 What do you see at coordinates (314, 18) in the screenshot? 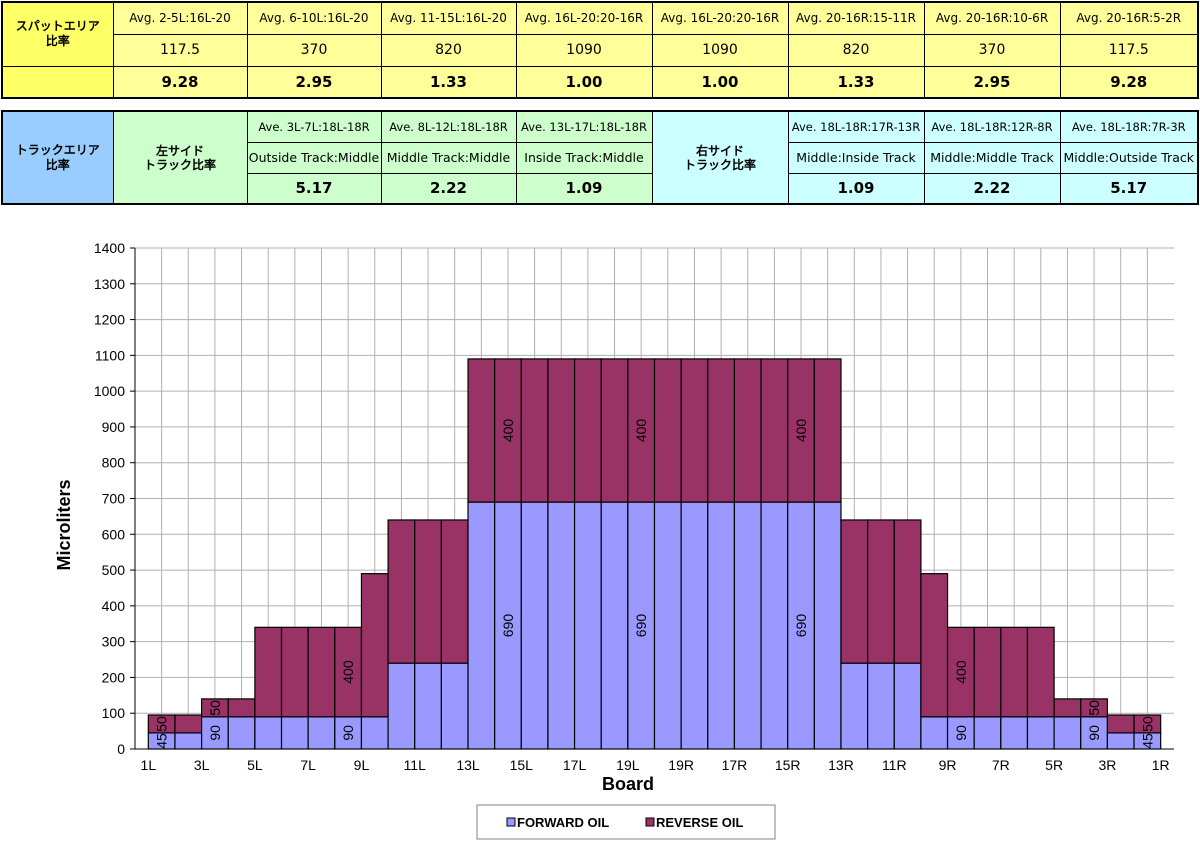
I see `spot-header: Avg. 6-10L:16L-20` at bounding box center [314, 18].